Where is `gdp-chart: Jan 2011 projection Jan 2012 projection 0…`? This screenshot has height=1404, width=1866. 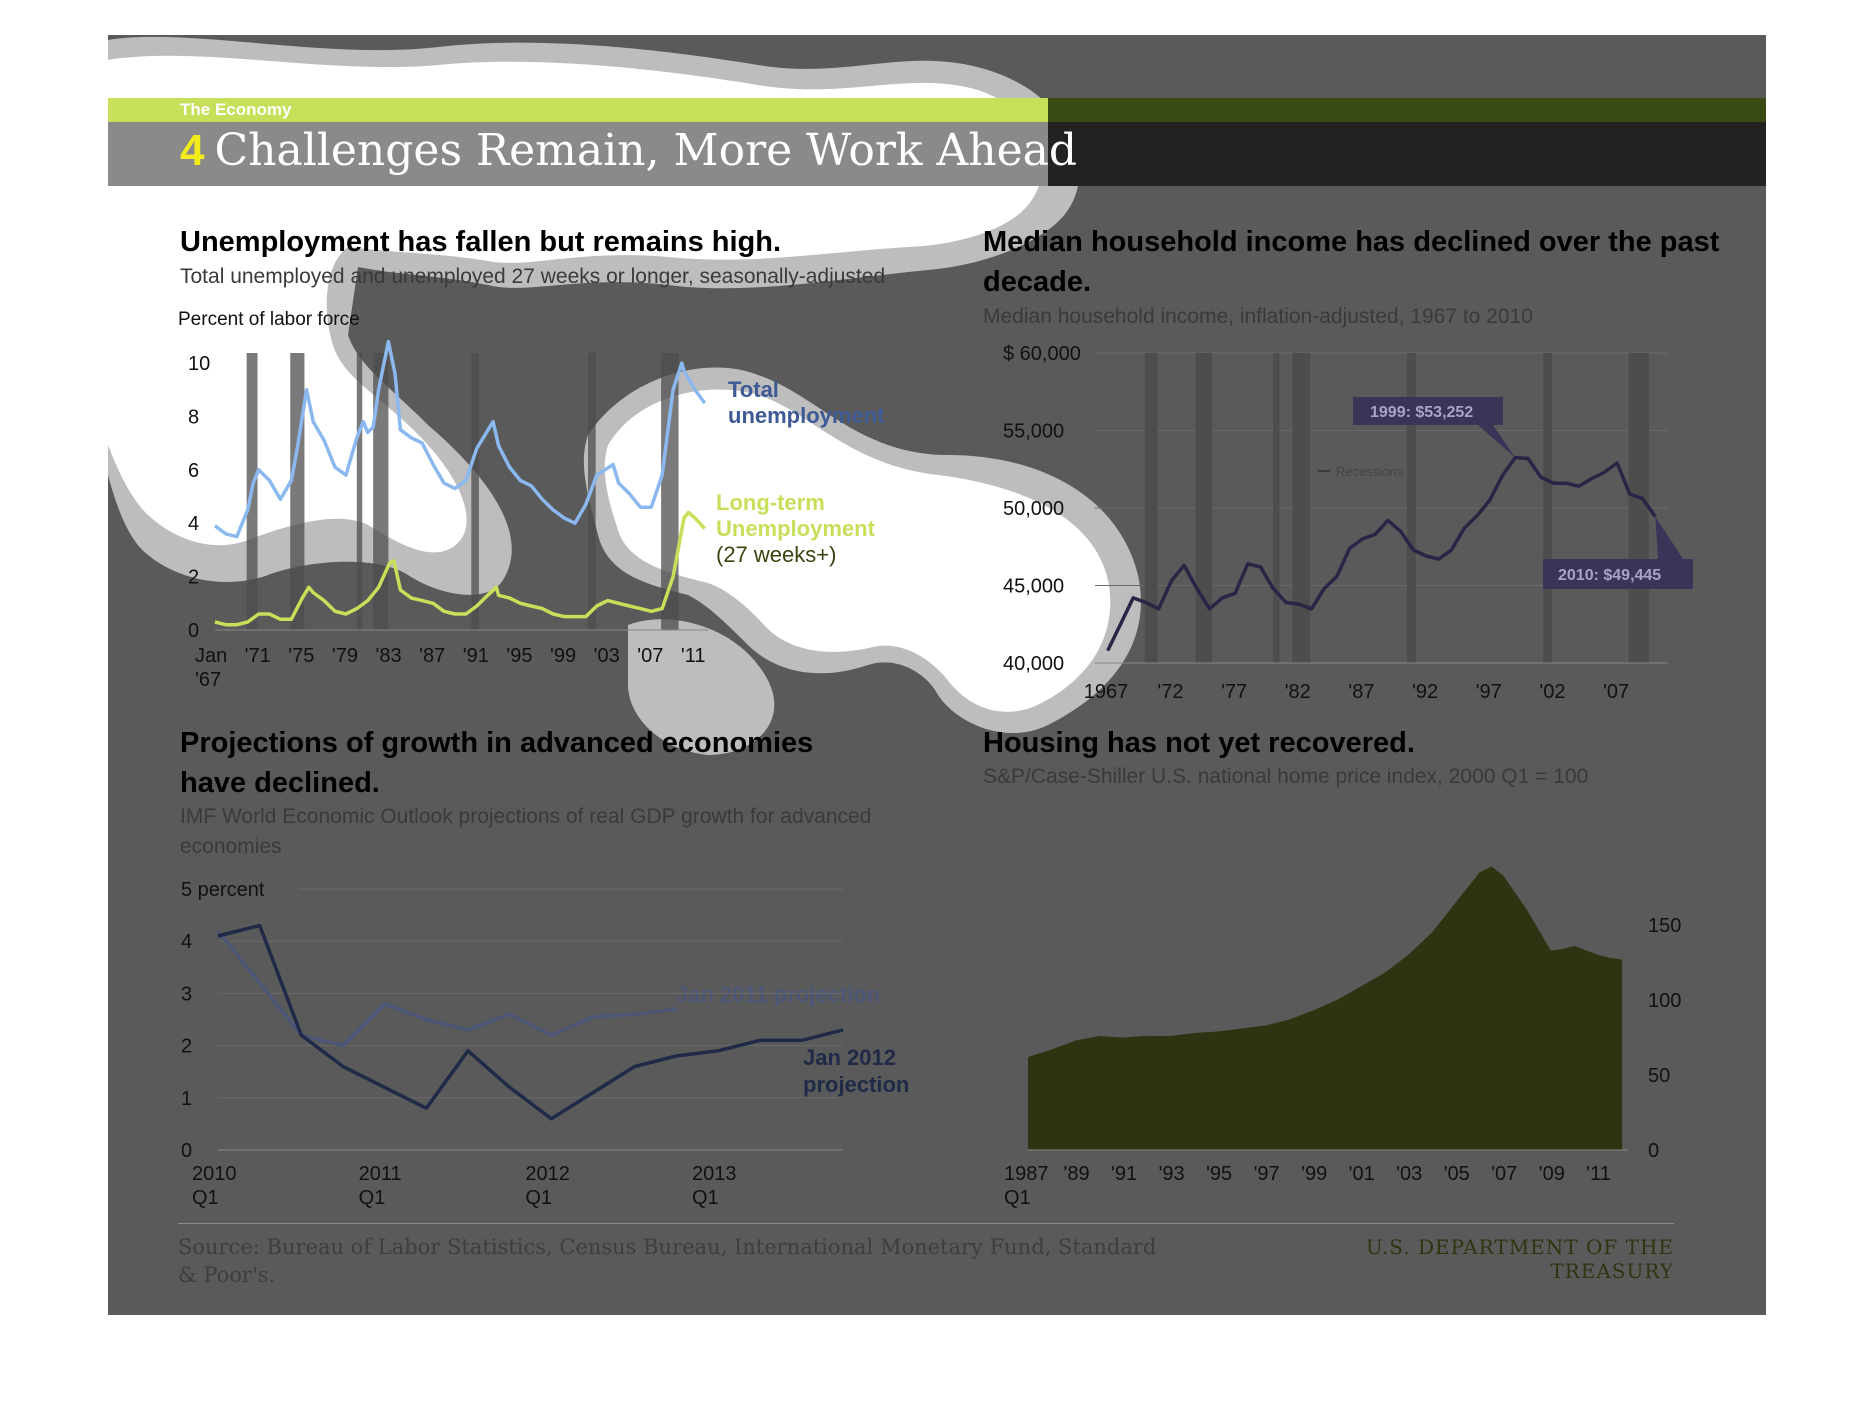
gdp-chart: Jan 2011 projection Jan 2012 projection 0… is located at coordinates (545, 1044).